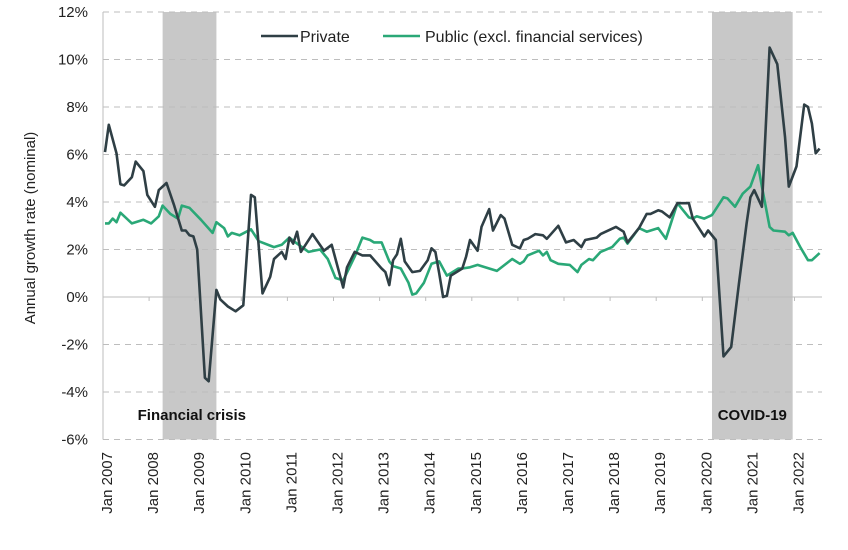  I want to click on x-tick-label: Jan 2021, so click(752, 483).